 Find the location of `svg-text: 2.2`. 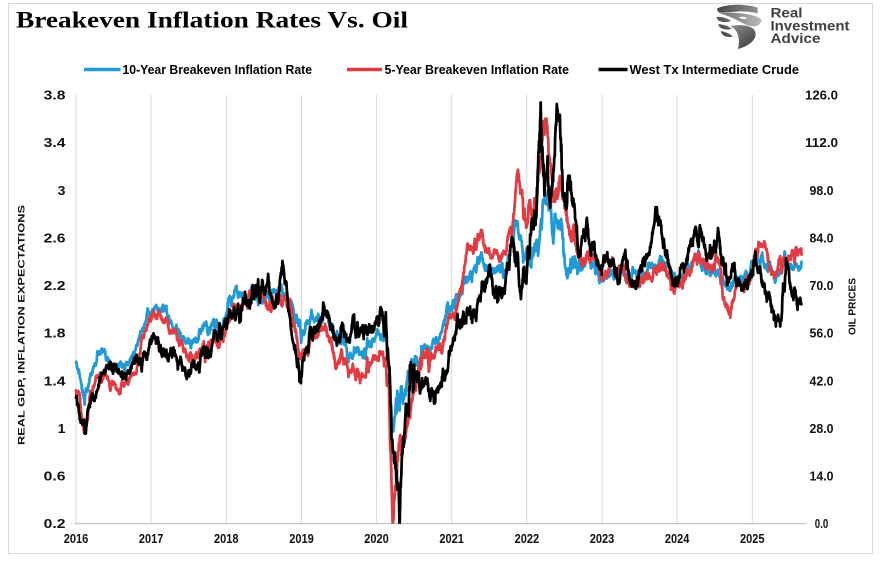

svg-text: 2.2 is located at coordinates (55, 286).